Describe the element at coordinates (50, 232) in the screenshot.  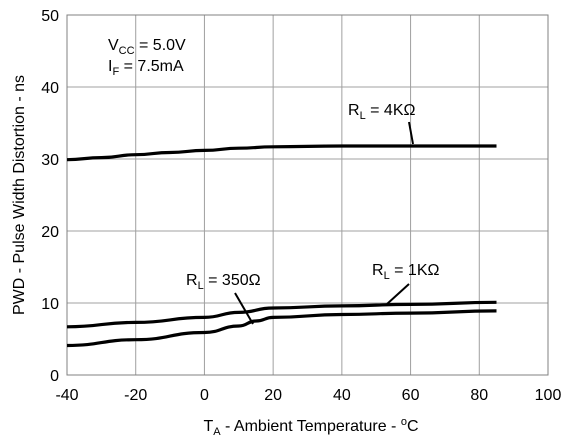
I see `y-tick-label: 20` at that location.